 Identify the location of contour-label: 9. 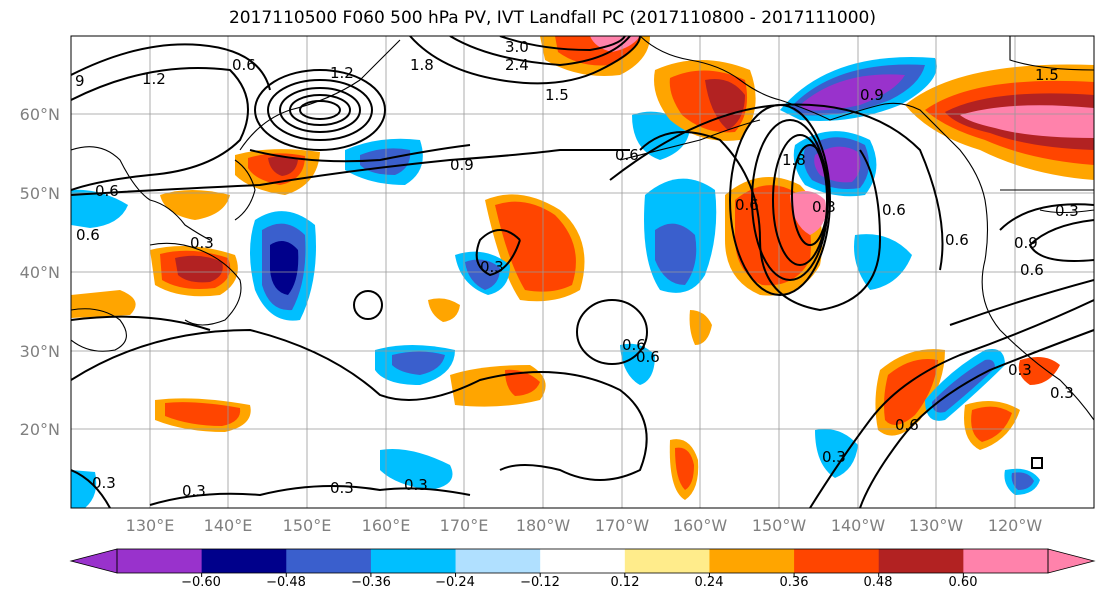
(80, 81).